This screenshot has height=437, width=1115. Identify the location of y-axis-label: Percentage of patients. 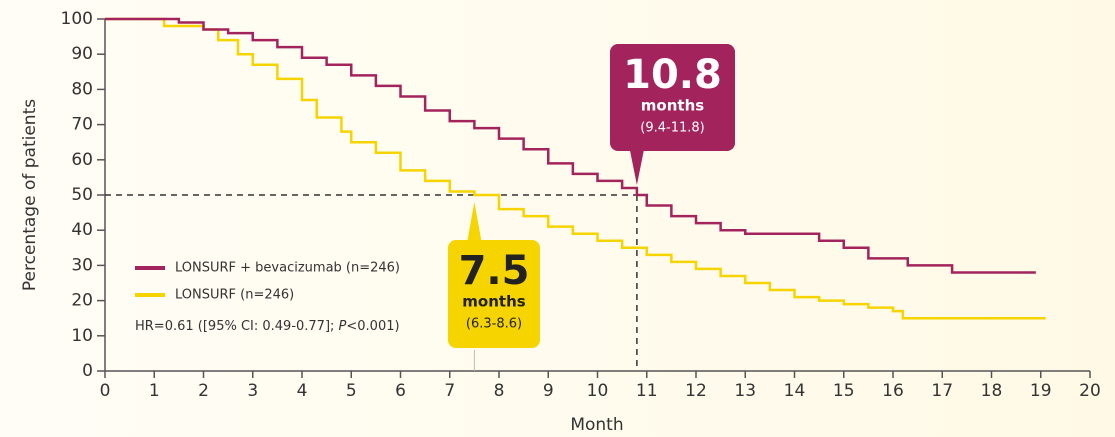
(30, 195).